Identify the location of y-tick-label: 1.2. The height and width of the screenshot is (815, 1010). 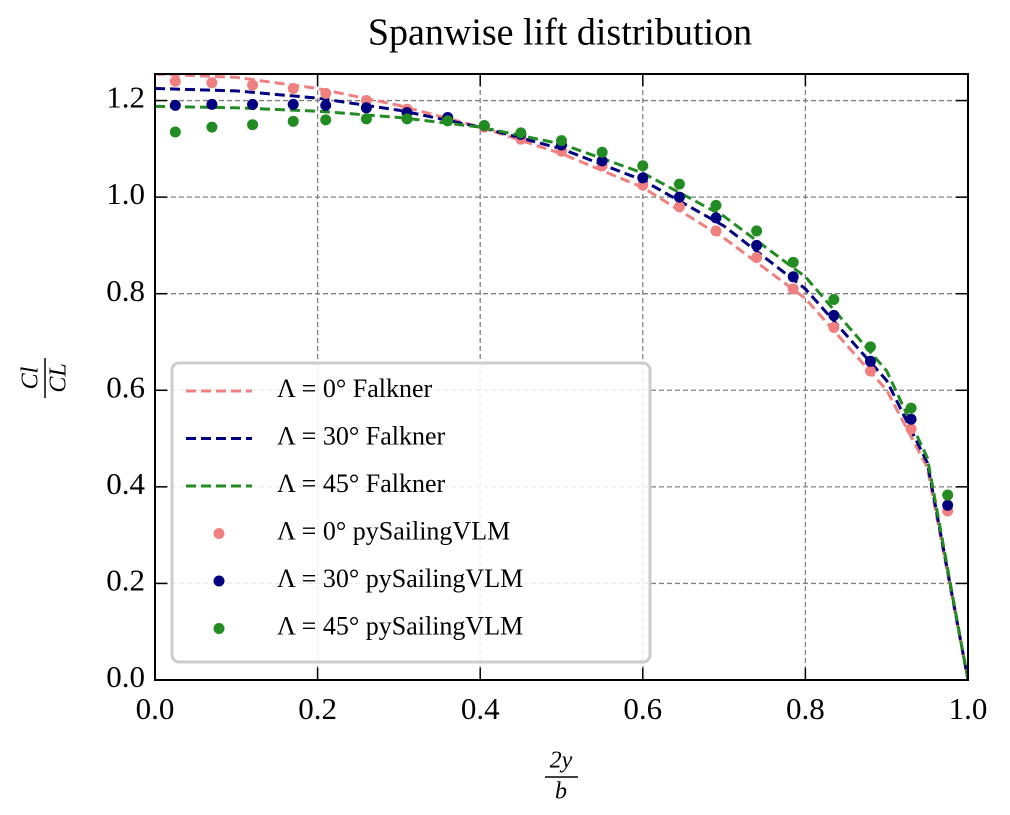
(125, 97).